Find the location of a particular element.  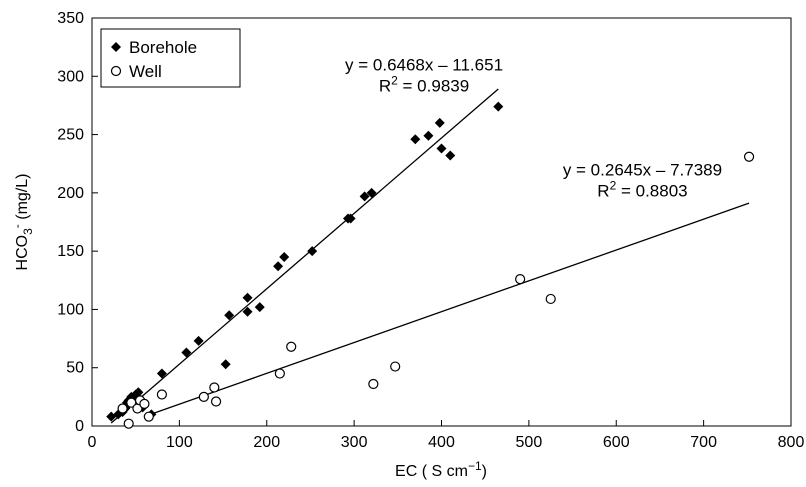

x-tick-label: 500 is located at coordinates (529, 442).